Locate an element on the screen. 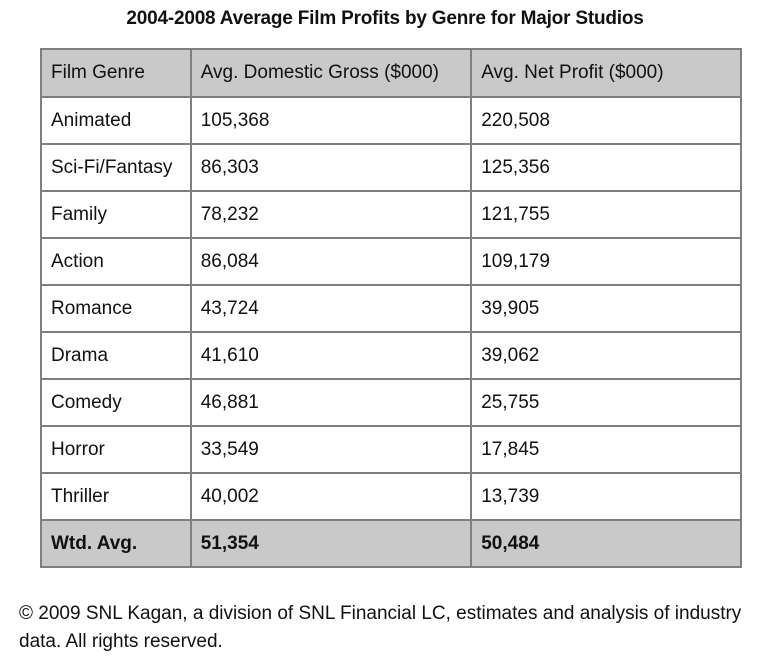 This screenshot has width=770, height=670. table-row: Drama 41,610 39,062 is located at coordinates (391, 355).